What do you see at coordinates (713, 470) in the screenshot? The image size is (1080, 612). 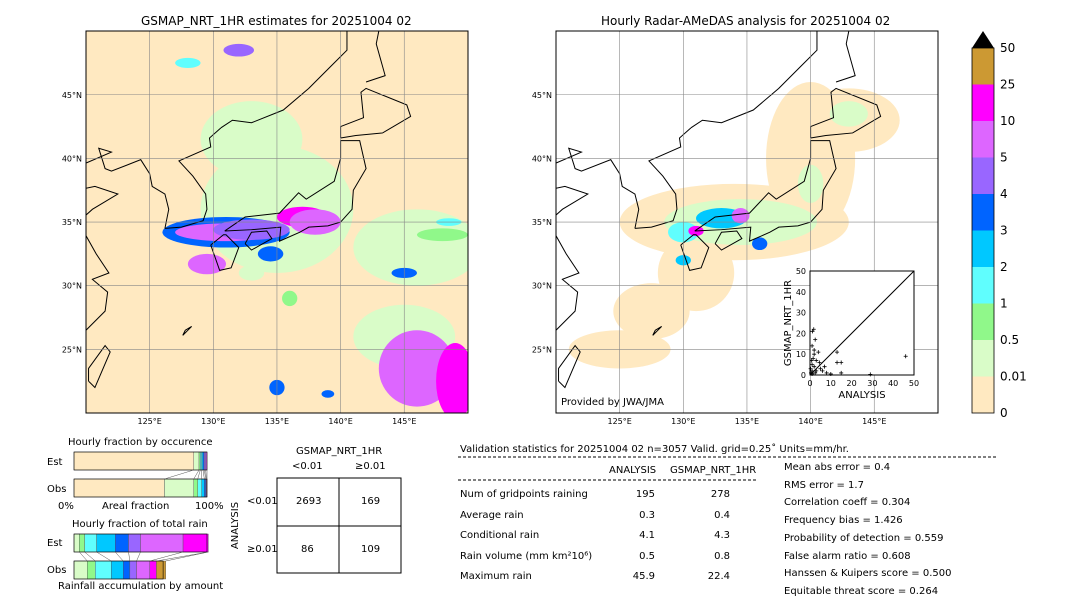 I see `stats-col-gsmap: GSMAP_NRT_1HR` at bounding box center [713, 470].